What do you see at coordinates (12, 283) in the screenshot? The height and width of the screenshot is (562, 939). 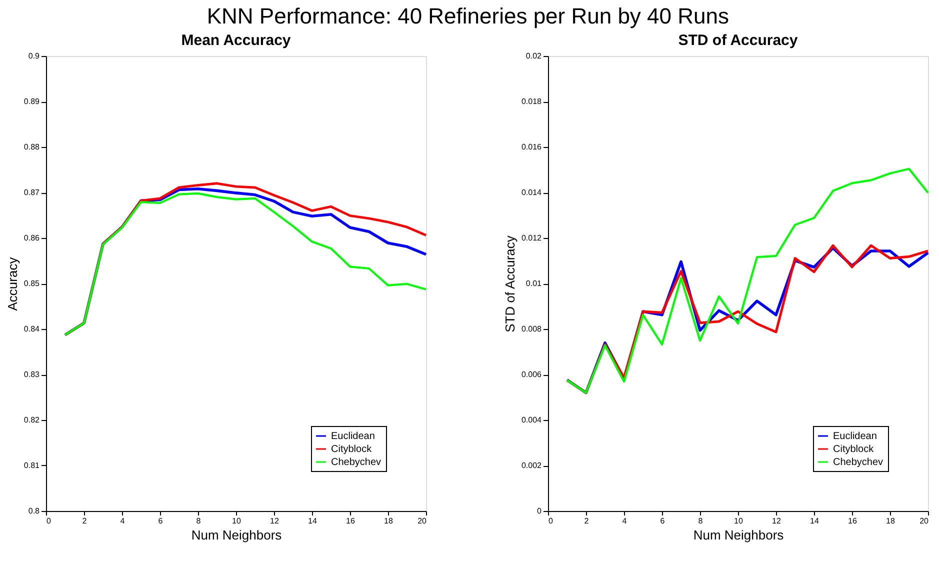 I see `y-axis-title: Accuracy` at bounding box center [12, 283].